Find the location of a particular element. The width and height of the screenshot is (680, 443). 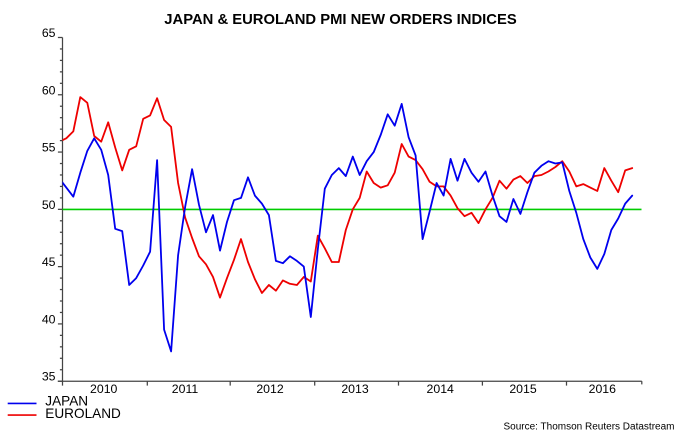

svg-text: 45 is located at coordinates (49, 262).